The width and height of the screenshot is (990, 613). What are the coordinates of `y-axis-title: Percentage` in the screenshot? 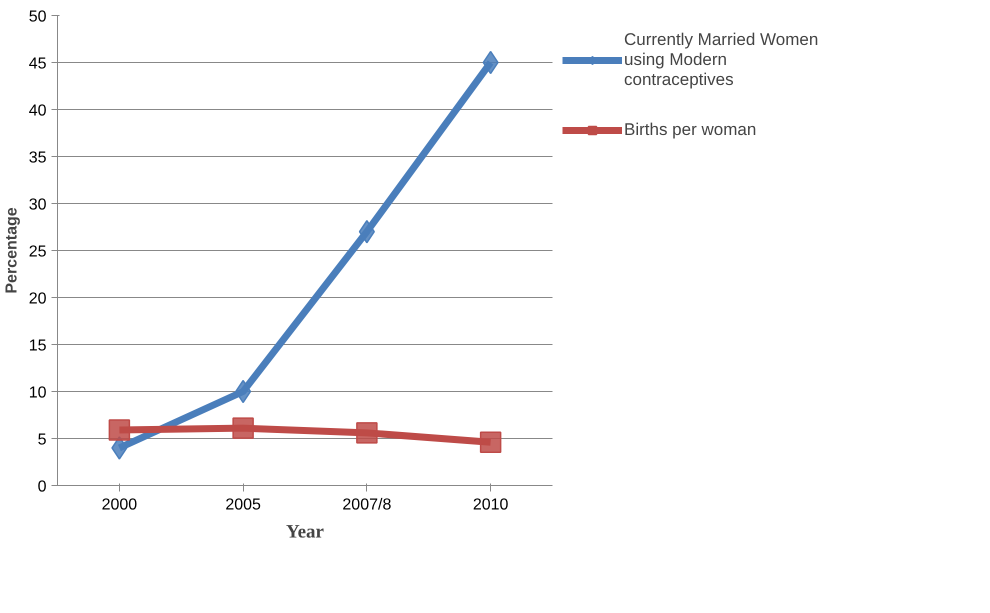 It's located at (12, 250).